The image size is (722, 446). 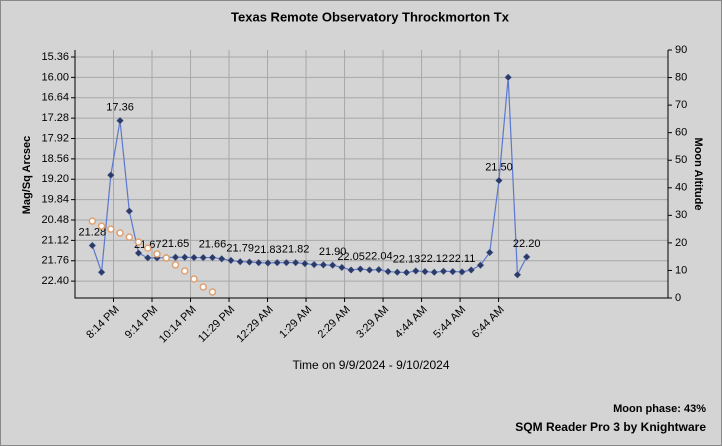 I want to click on data-label: 22.11, so click(x=462, y=259).